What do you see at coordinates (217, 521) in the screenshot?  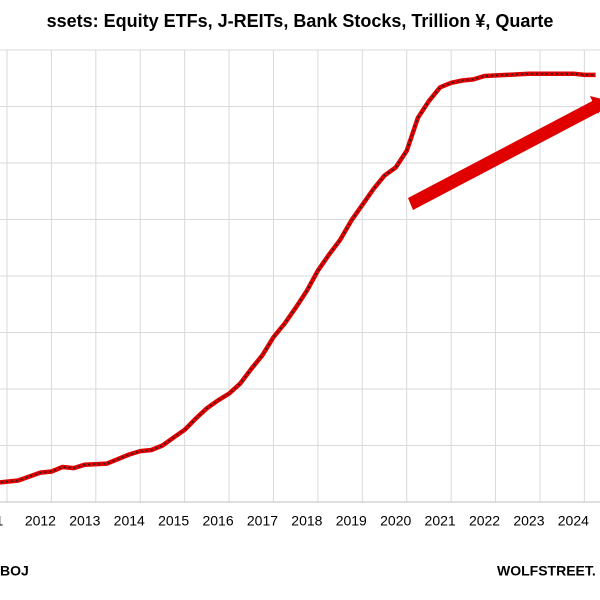 I see `x-tick-label: 2016` at bounding box center [217, 521].